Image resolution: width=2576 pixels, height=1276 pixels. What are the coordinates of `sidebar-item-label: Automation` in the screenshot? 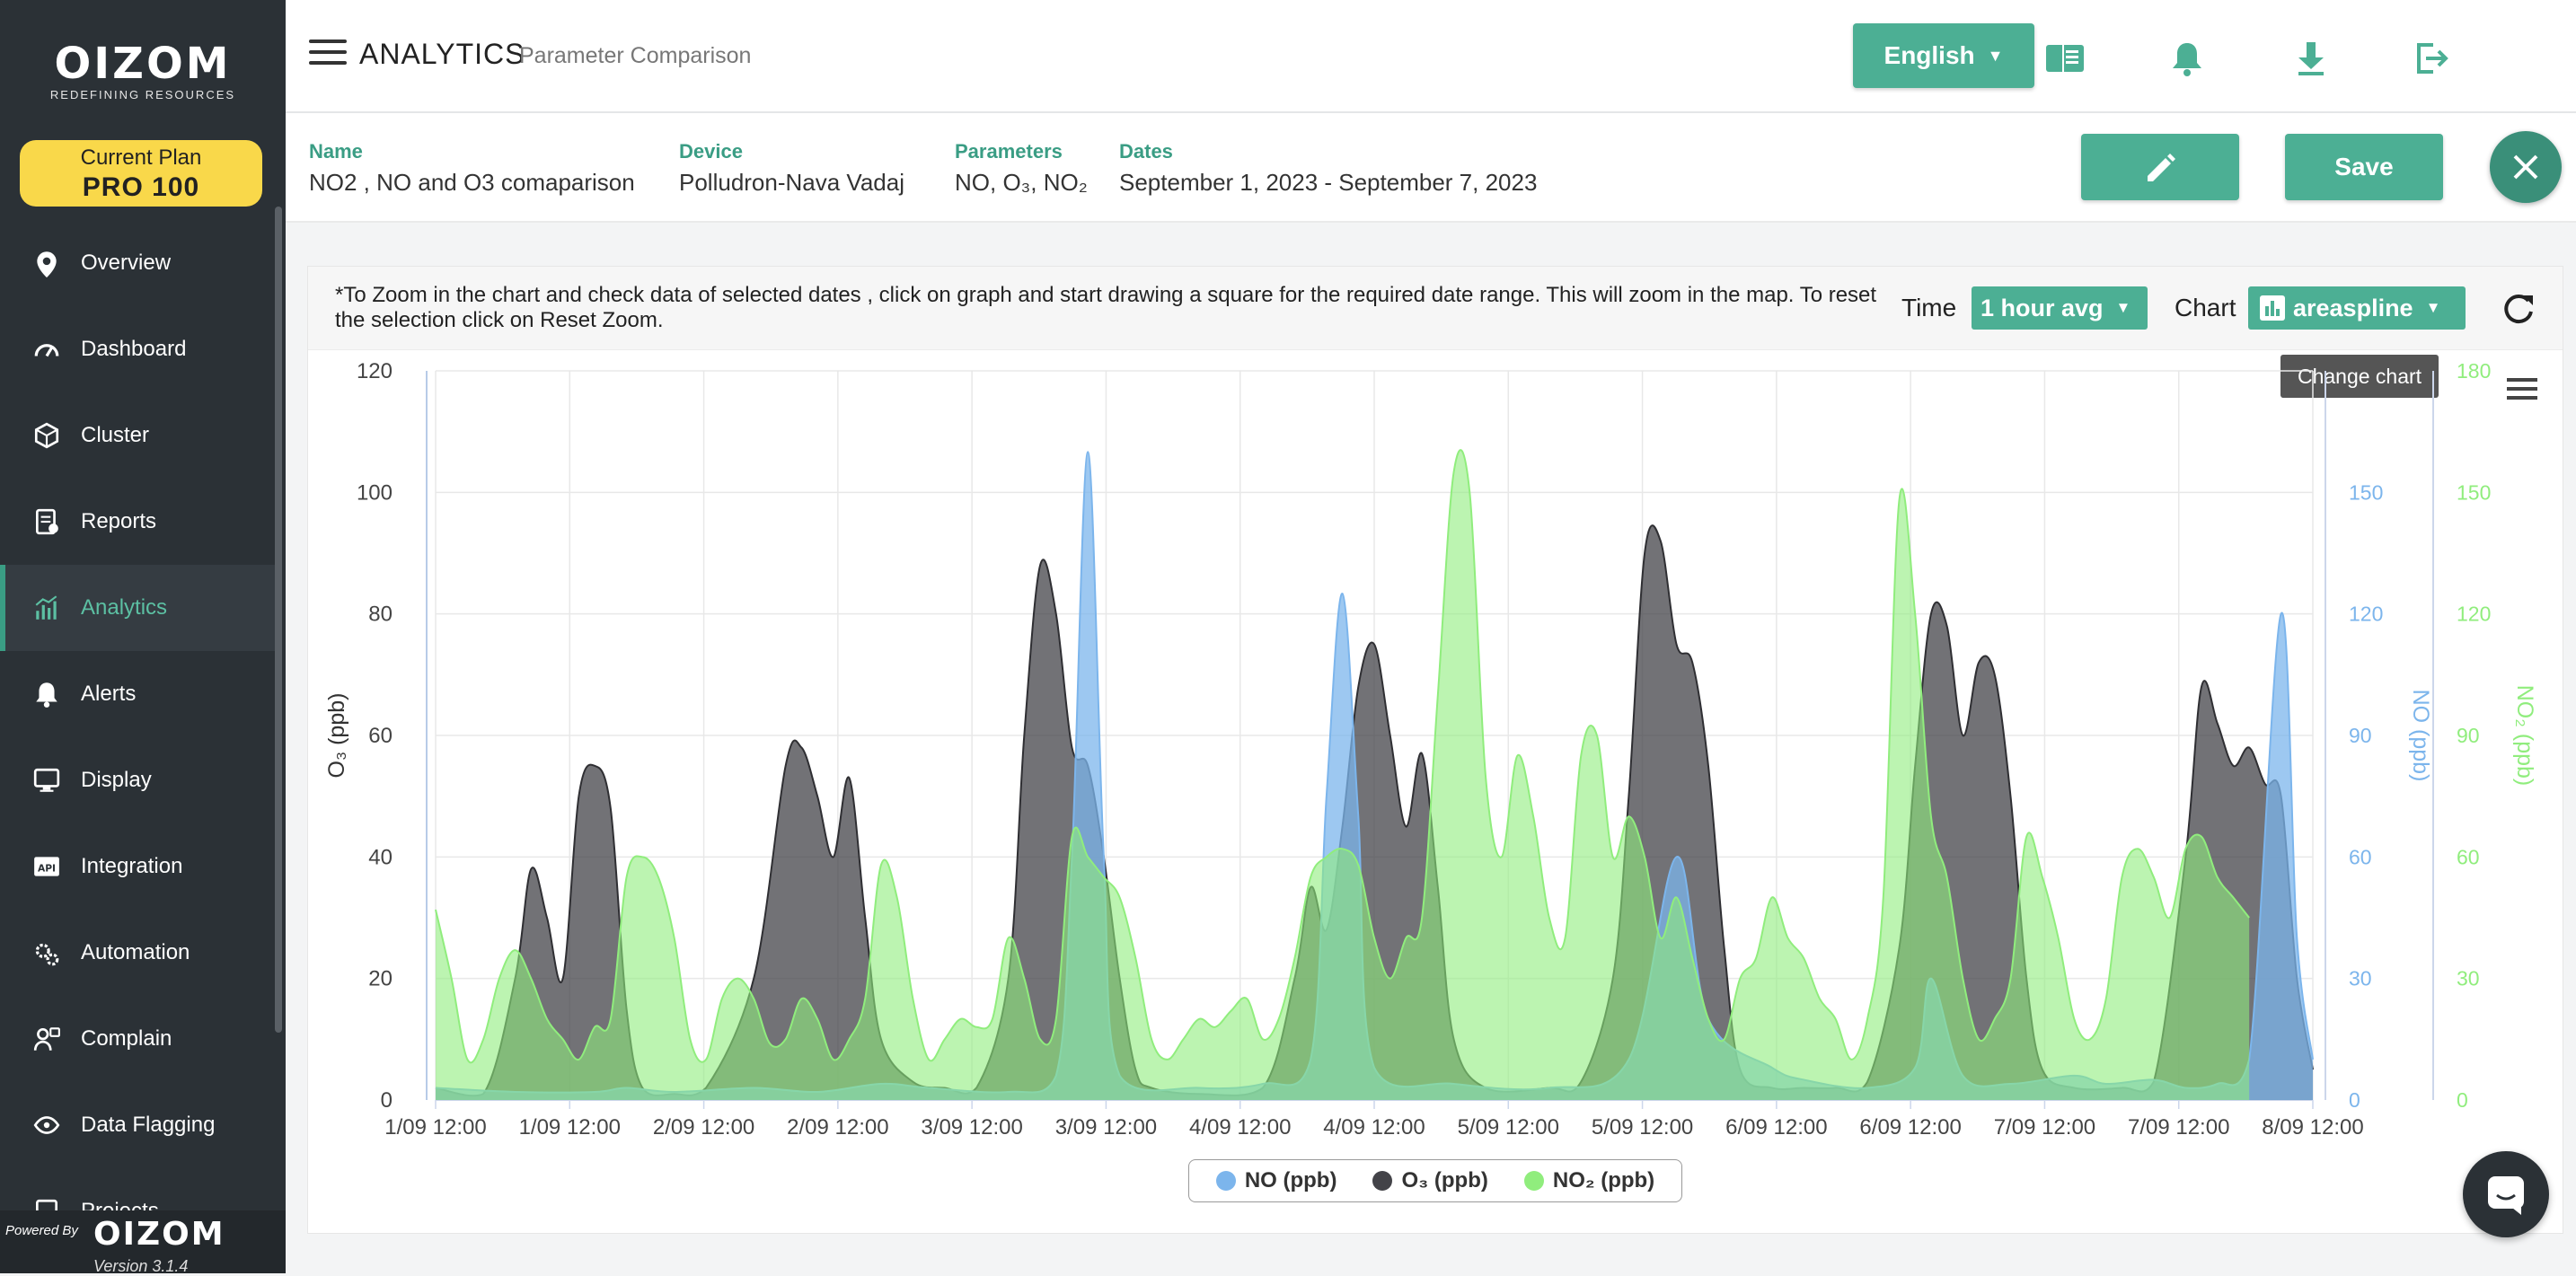 It's located at (135, 952).